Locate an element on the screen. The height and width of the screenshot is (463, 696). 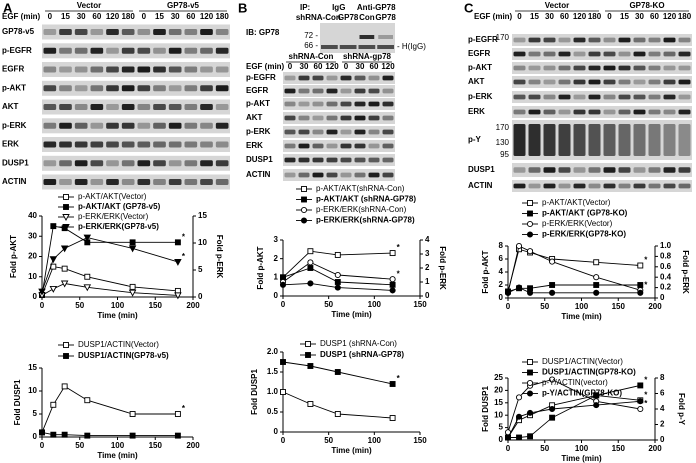
y2-tick-label: 1 is located at coordinates (427, 281).